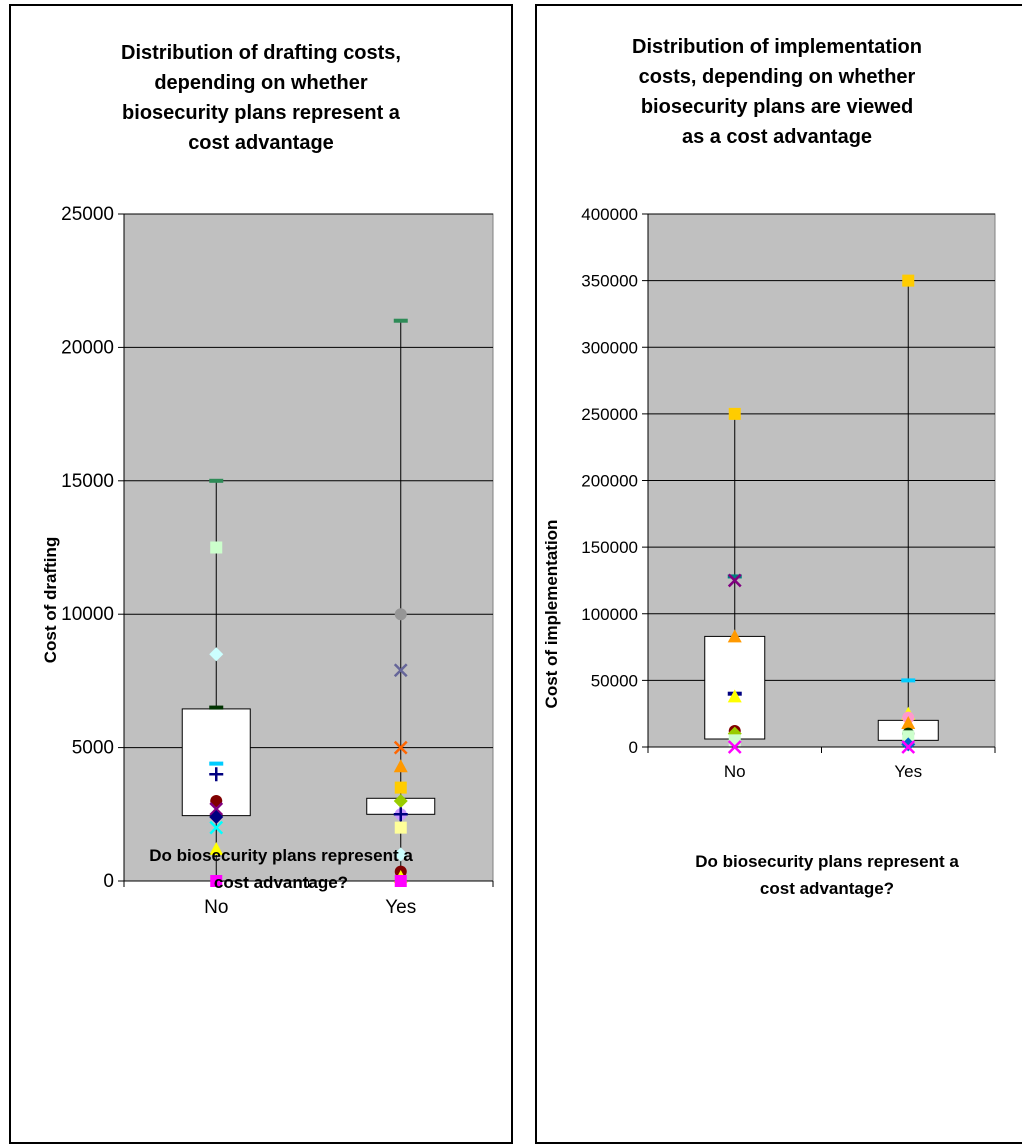  Describe the element at coordinates (777, 47) in the screenshot. I see `chart-title-line: Distribution of implementation` at that location.